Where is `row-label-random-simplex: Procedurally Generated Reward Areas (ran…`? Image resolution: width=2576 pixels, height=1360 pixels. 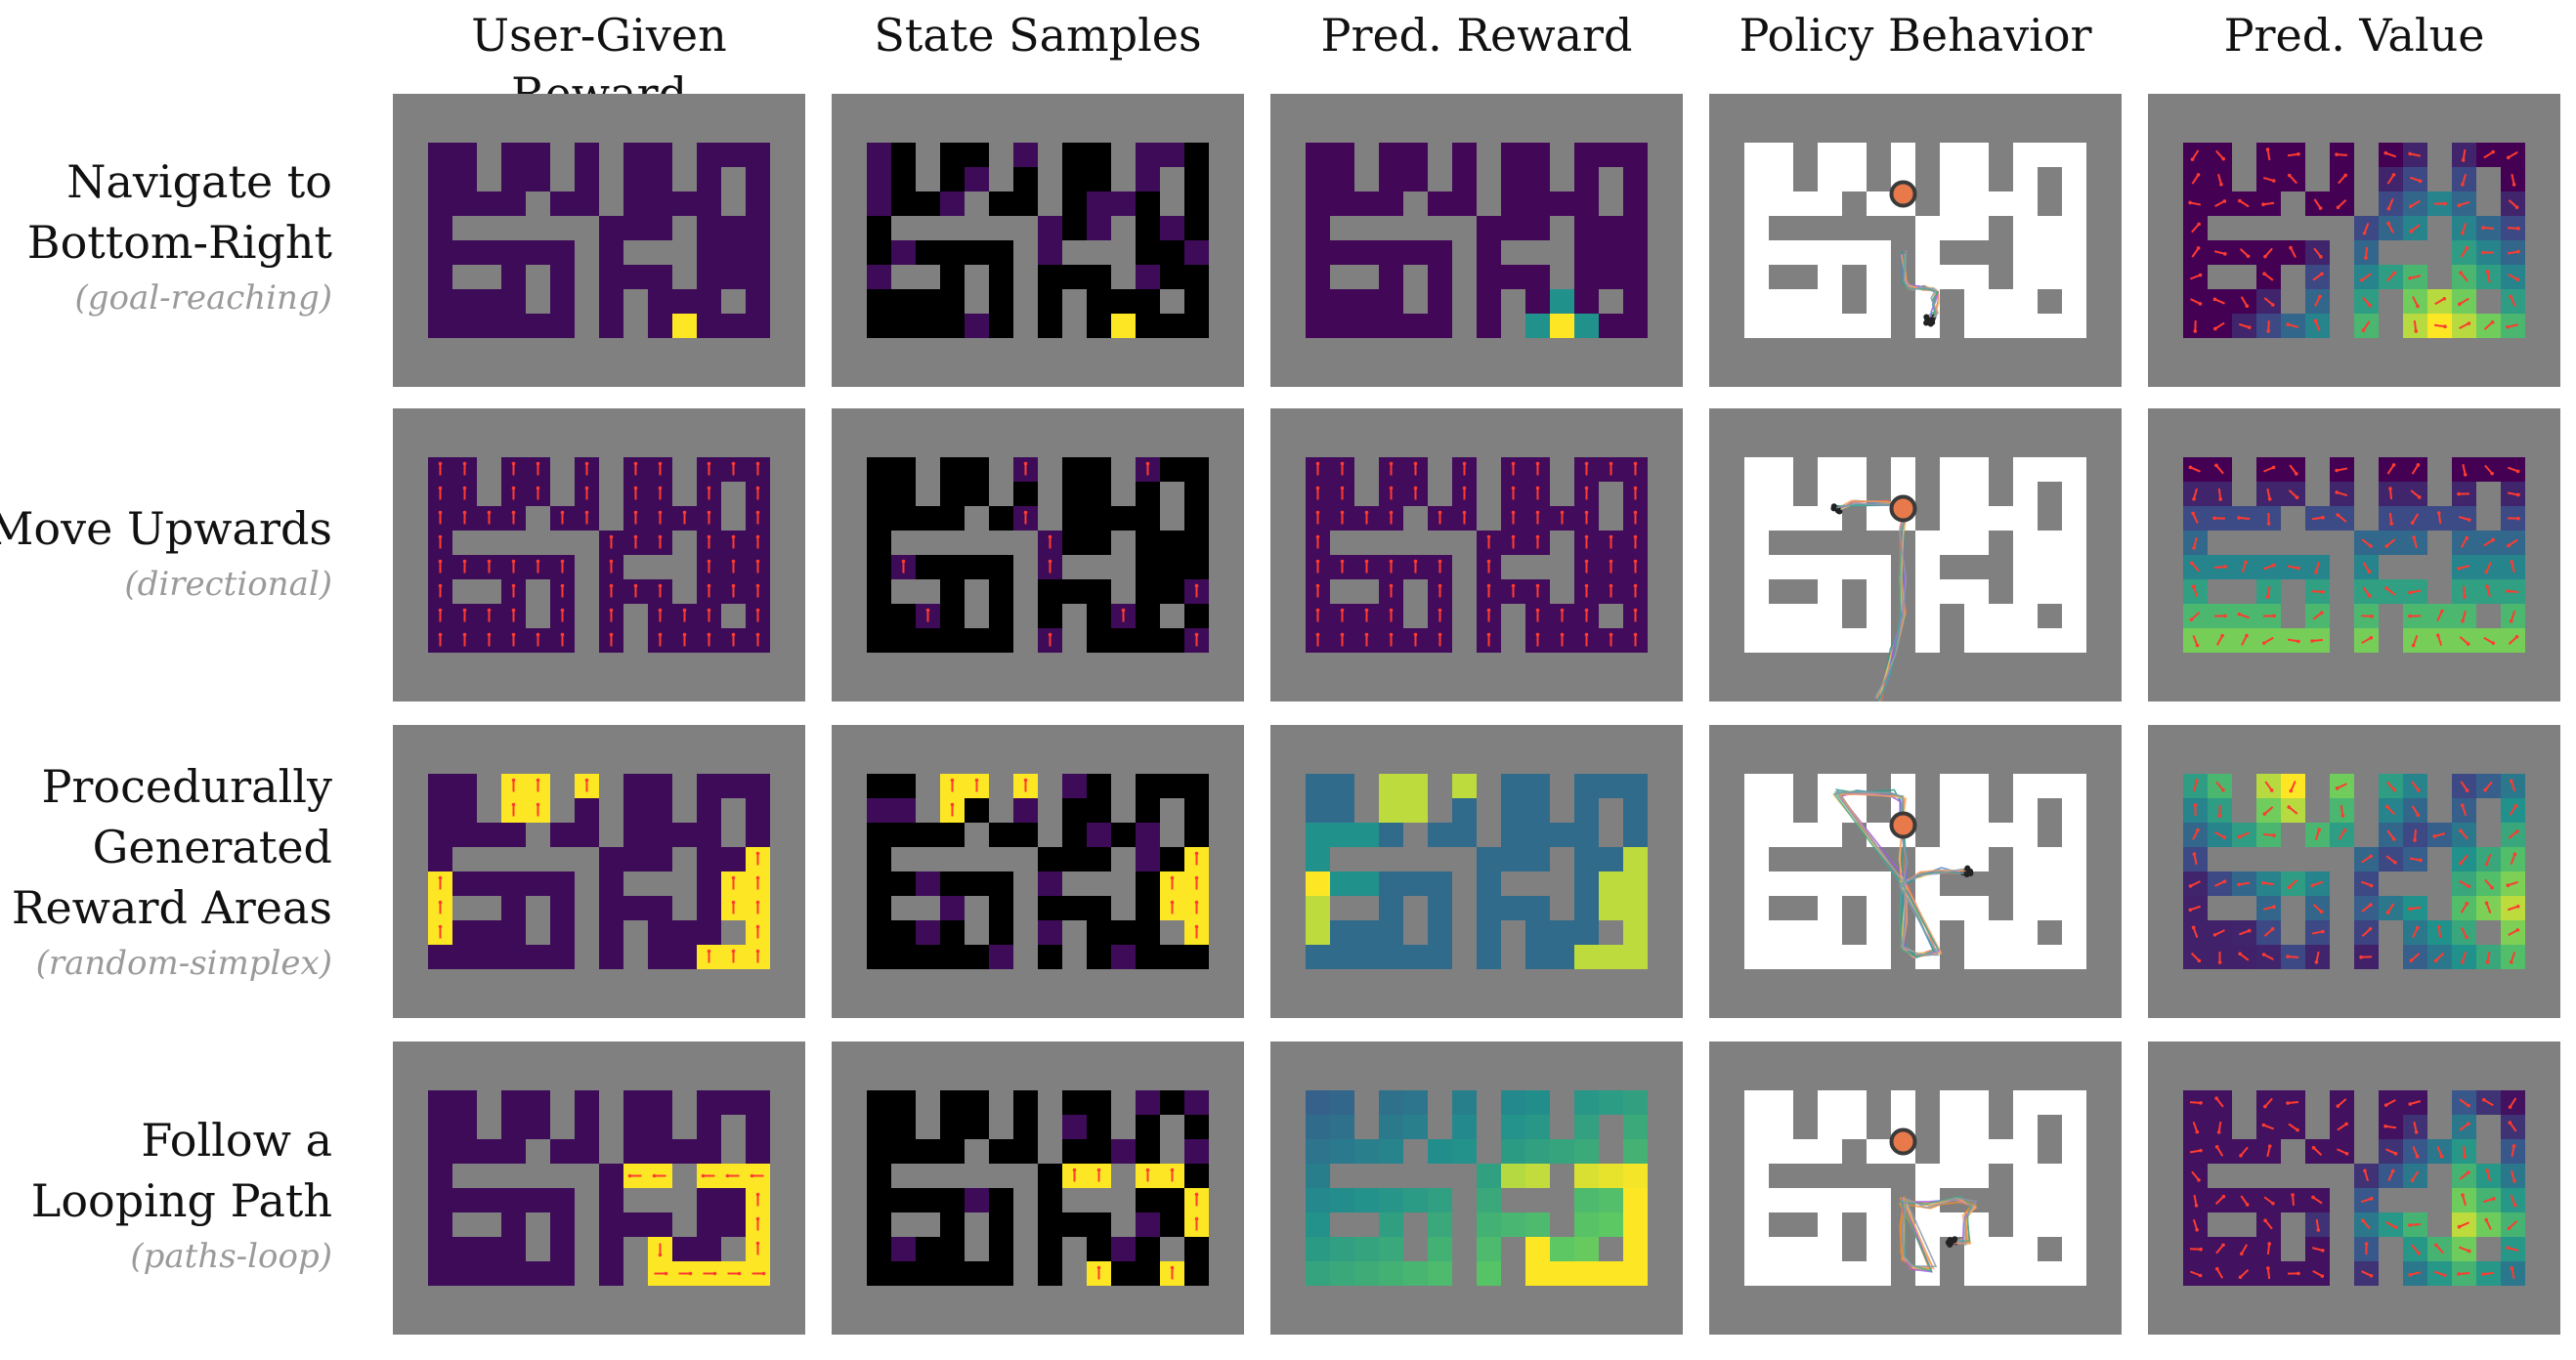 row-label-random-simplex: Procedurally Generated Reward Areas (ran… is located at coordinates (166, 872).